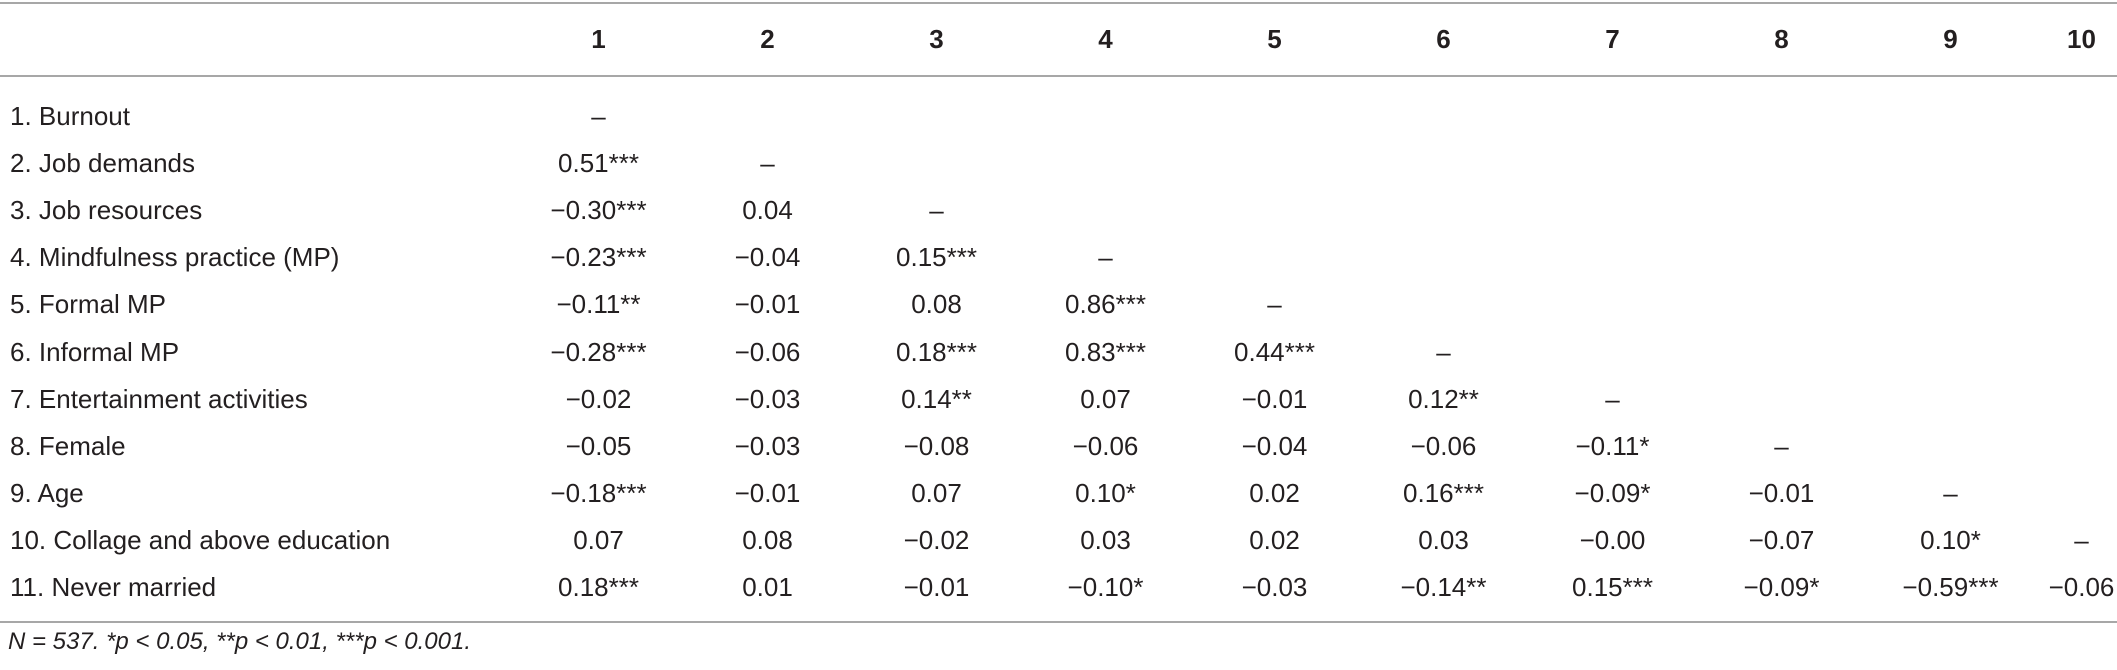  What do you see at coordinates (767, 210) in the screenshot?
I see `table-cell: 0.04` at bounding box center [767, 210].